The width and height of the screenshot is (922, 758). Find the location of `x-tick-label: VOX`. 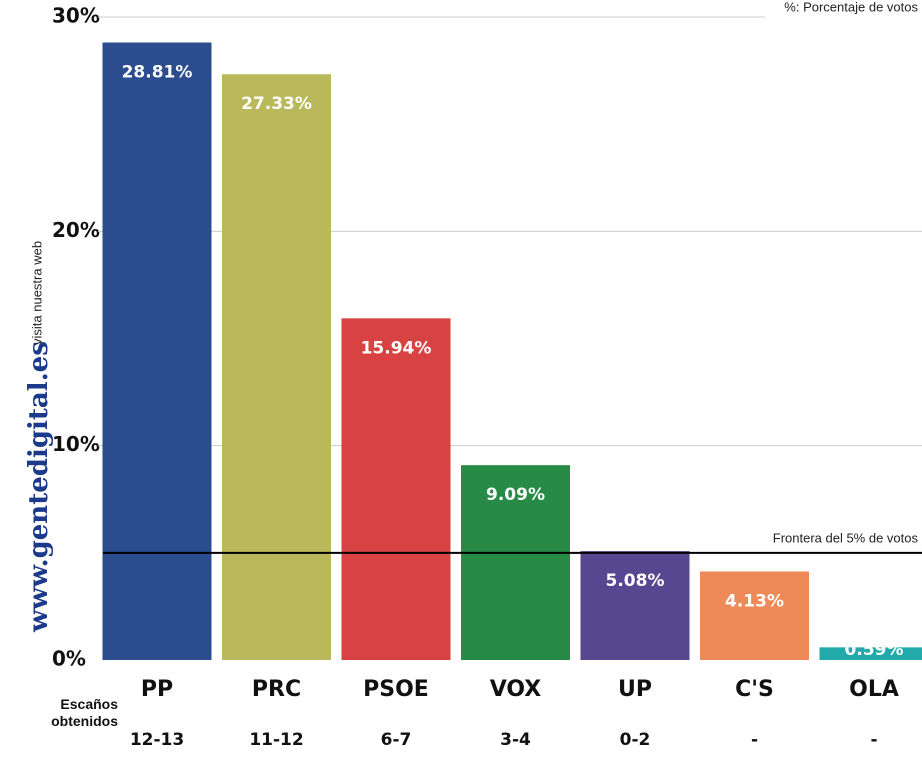

x-tick-label: VOX is located at coordinates (516, 689).